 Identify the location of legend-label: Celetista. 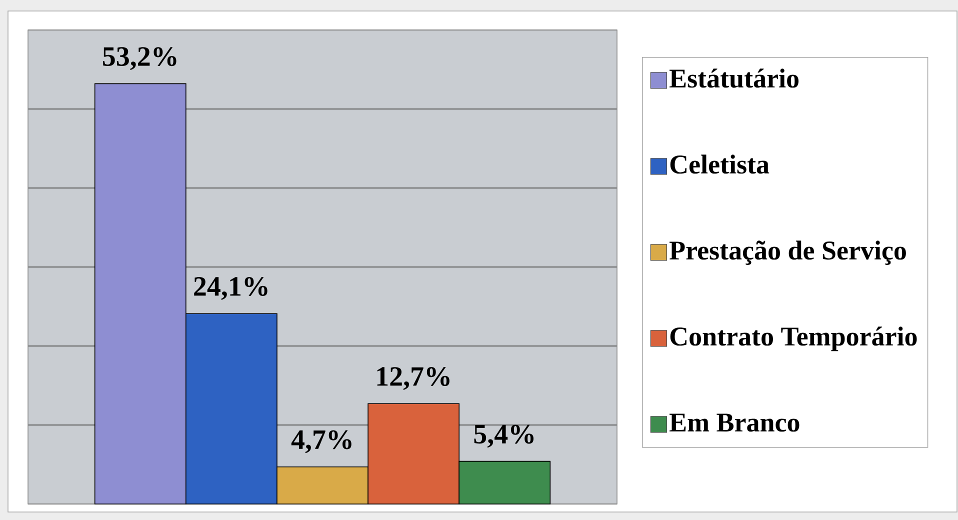
(720, 164).